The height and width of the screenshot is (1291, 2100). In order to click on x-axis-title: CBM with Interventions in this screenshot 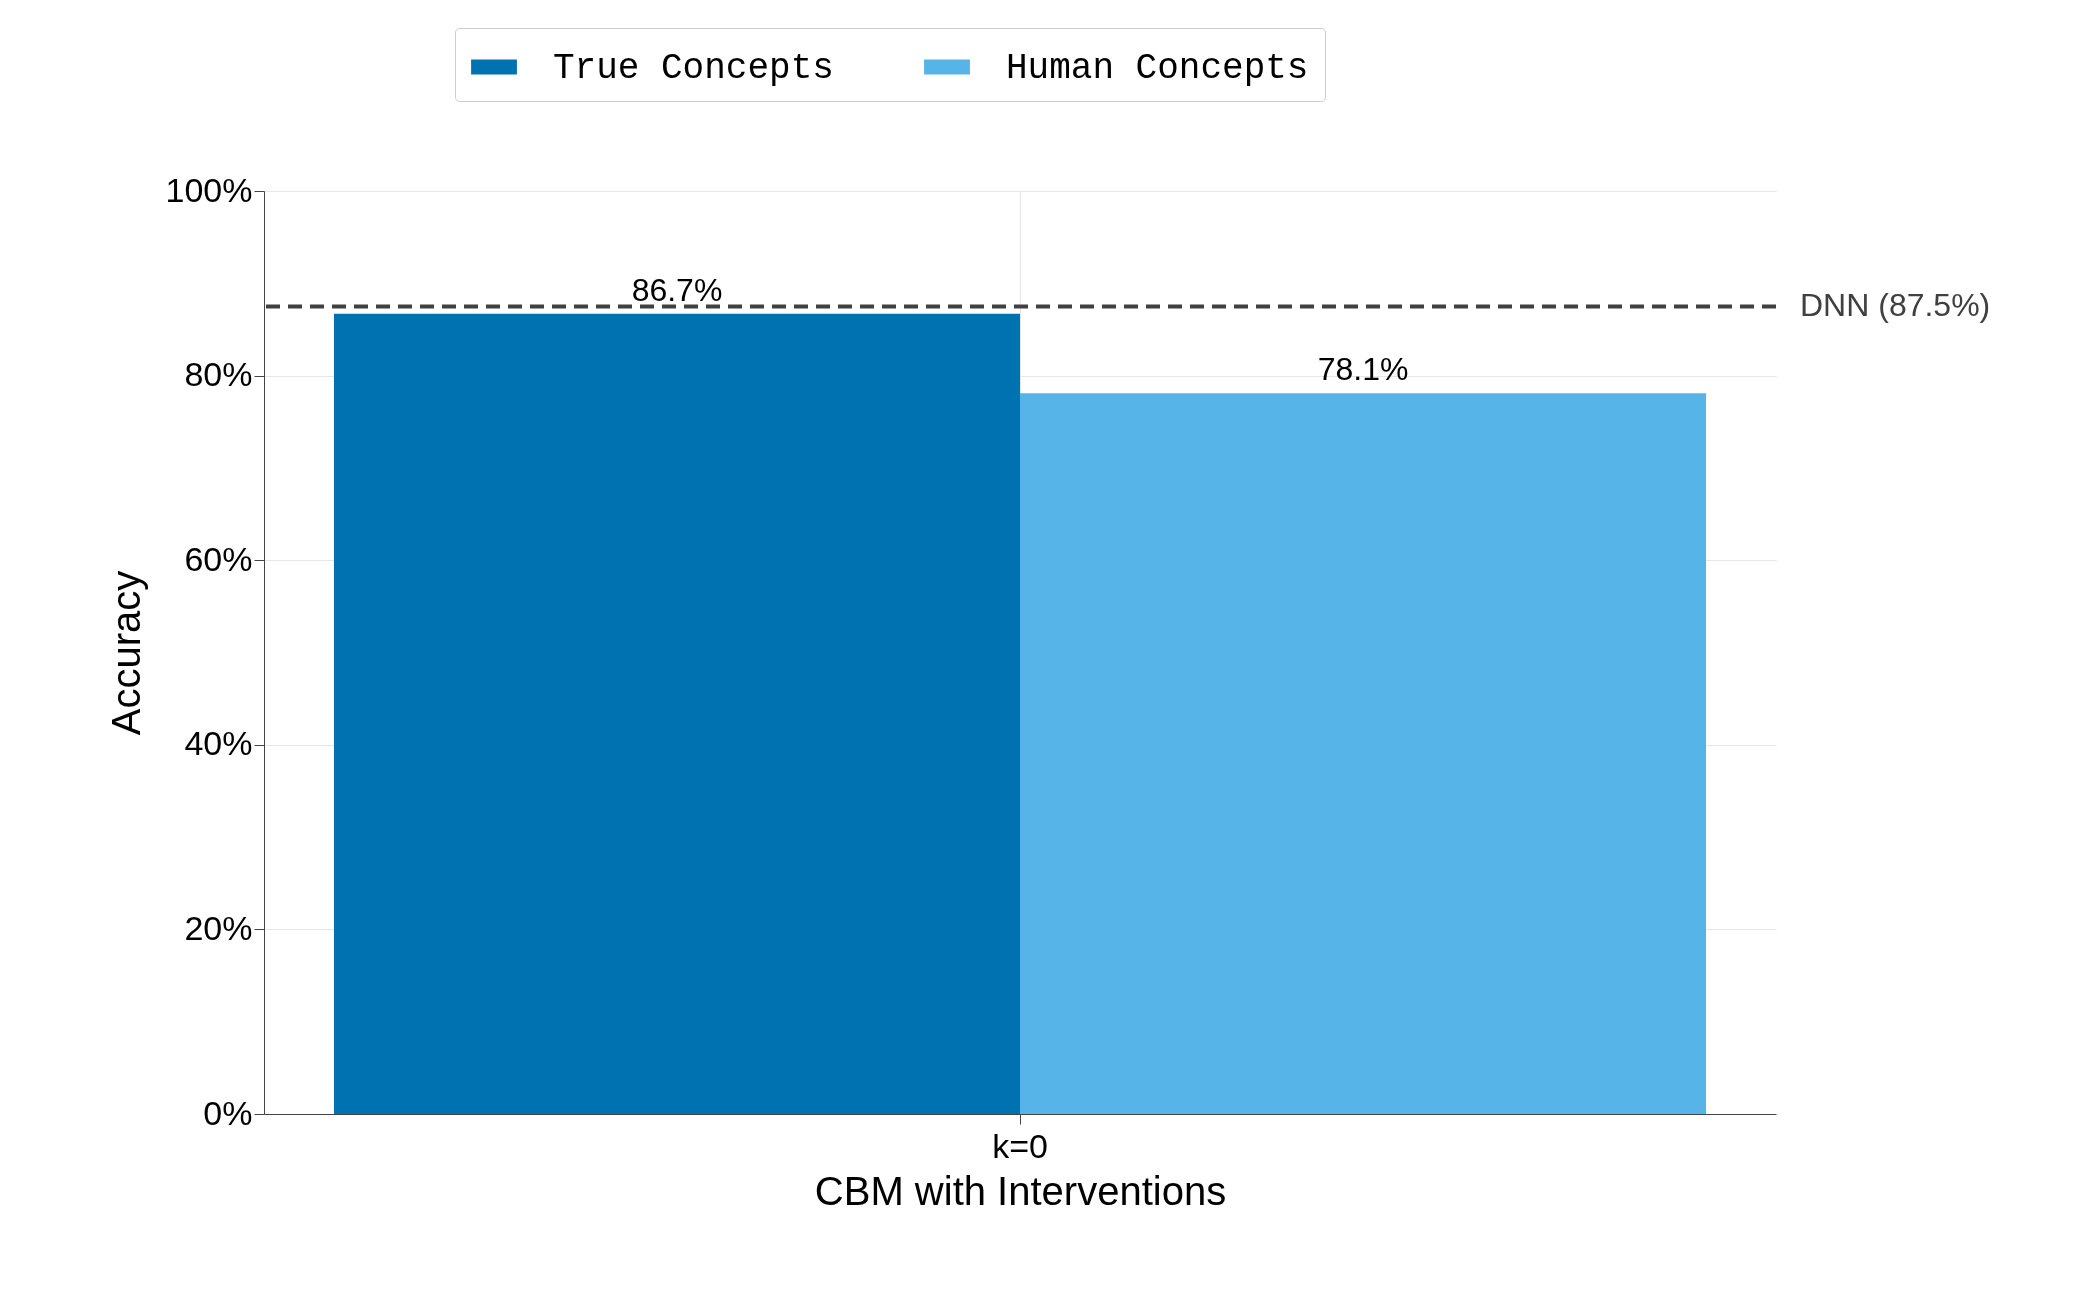, I will do `click(1020, 1190)`.